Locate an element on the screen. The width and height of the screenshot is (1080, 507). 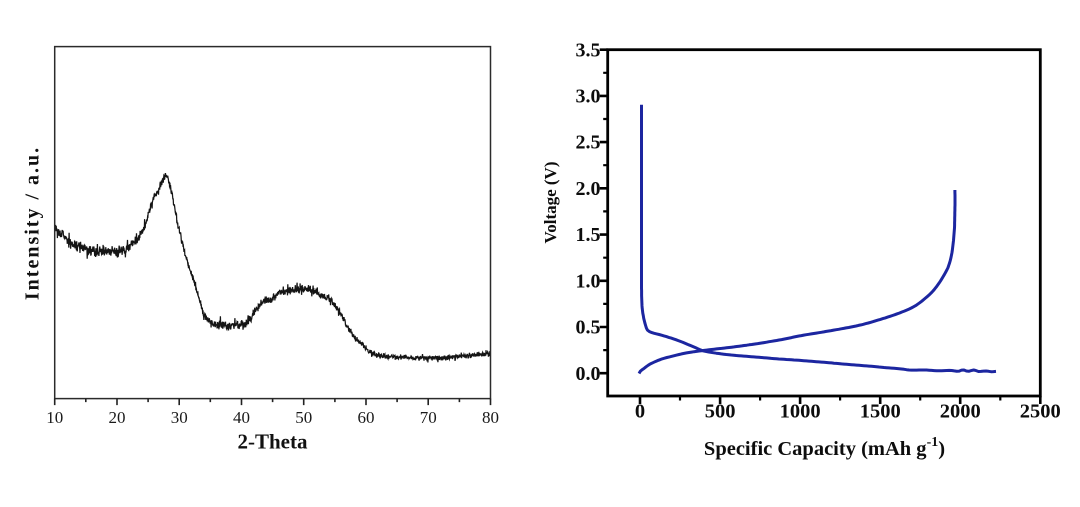
svg-text: 50 is located at coordinates (303, 417).